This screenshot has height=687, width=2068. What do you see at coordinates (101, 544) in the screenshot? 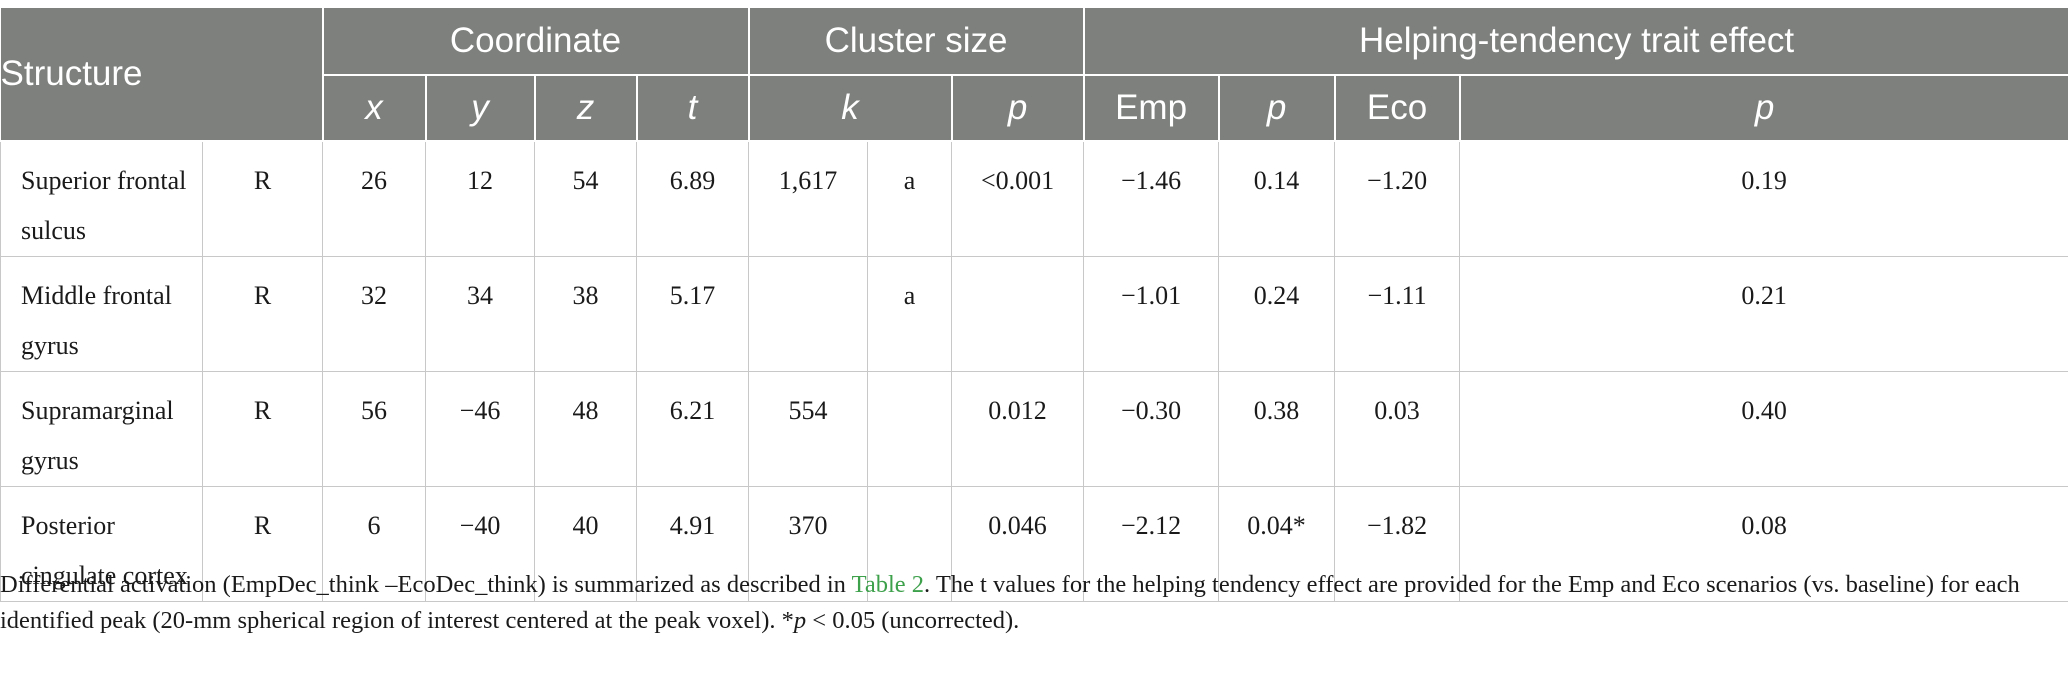
I see `cell-structure: Posterior cingulate cortex` at bounding box center [101, 544].